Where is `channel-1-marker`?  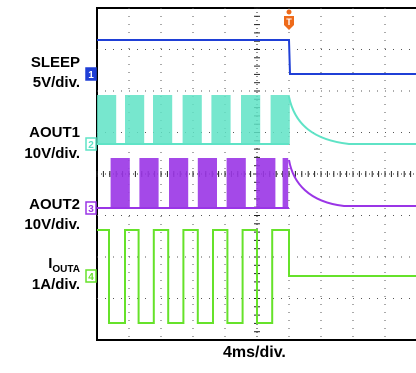 channel-1-marker is located at coordinates (91, 74).